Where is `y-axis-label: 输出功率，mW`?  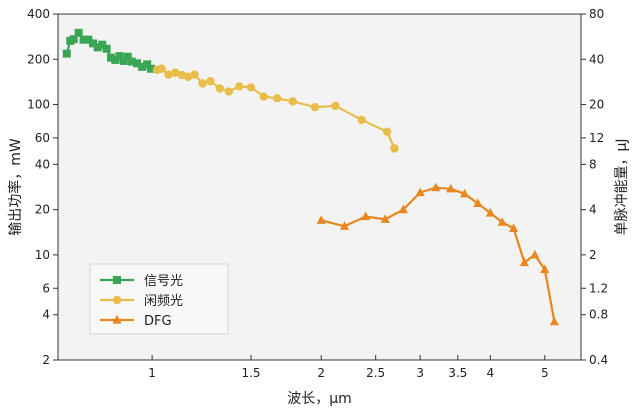 y-axis-label: 输出功率，mW is located at coordinates (15, 187).